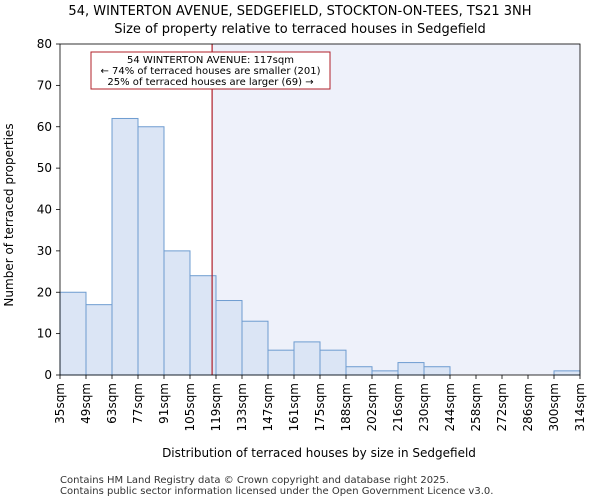 This screenshot has width=600, height=500. I want to click on bar-202sqm, so click(385, 373).